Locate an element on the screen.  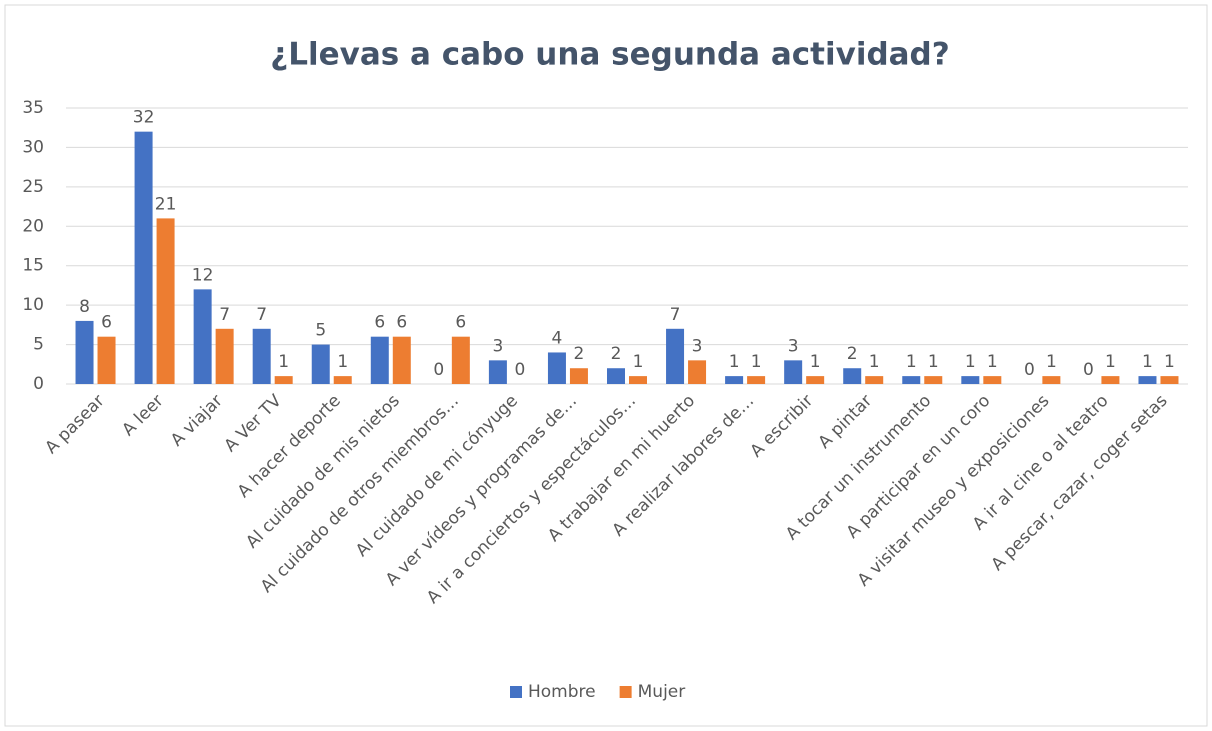
legend-label: Mujer is located at coordinates (662, 692).